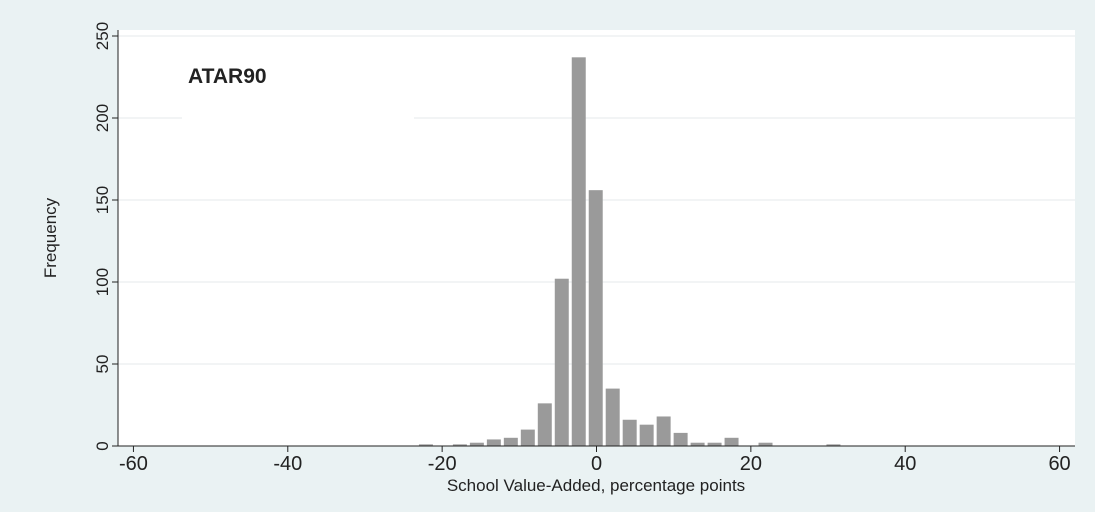 This screenshot has height=517, width=1095. Describe the element at coordinates (102, 282) in the screenshot. I see `y-tick-label: 100` at that location.